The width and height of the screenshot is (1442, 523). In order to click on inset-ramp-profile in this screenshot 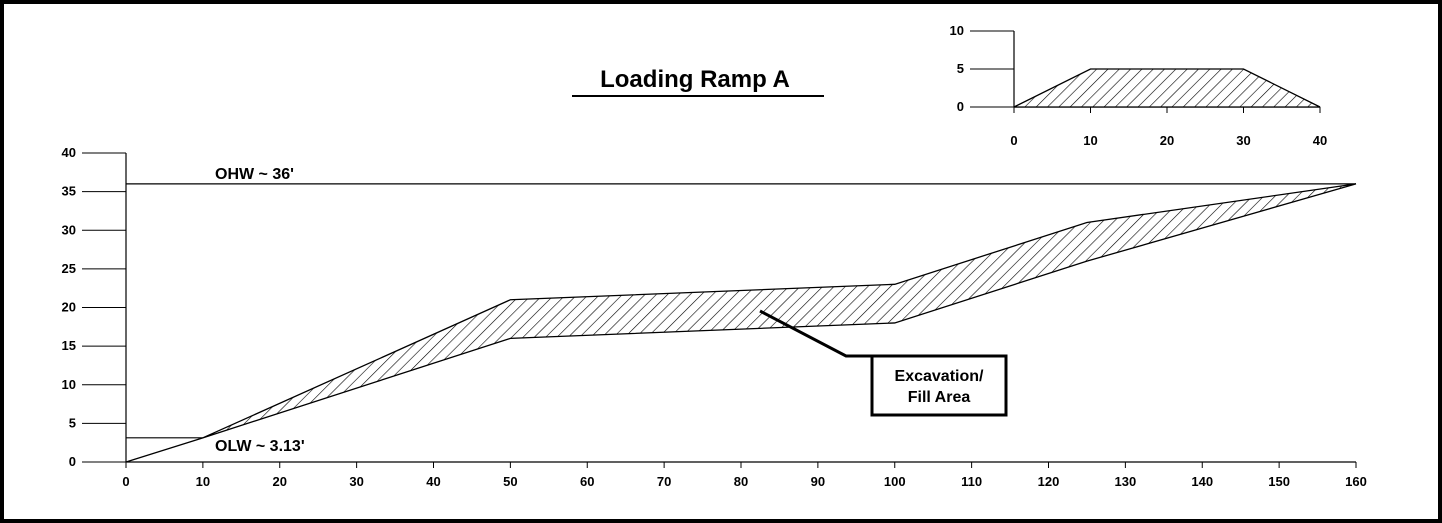, I will do `click(1167, 88)`.